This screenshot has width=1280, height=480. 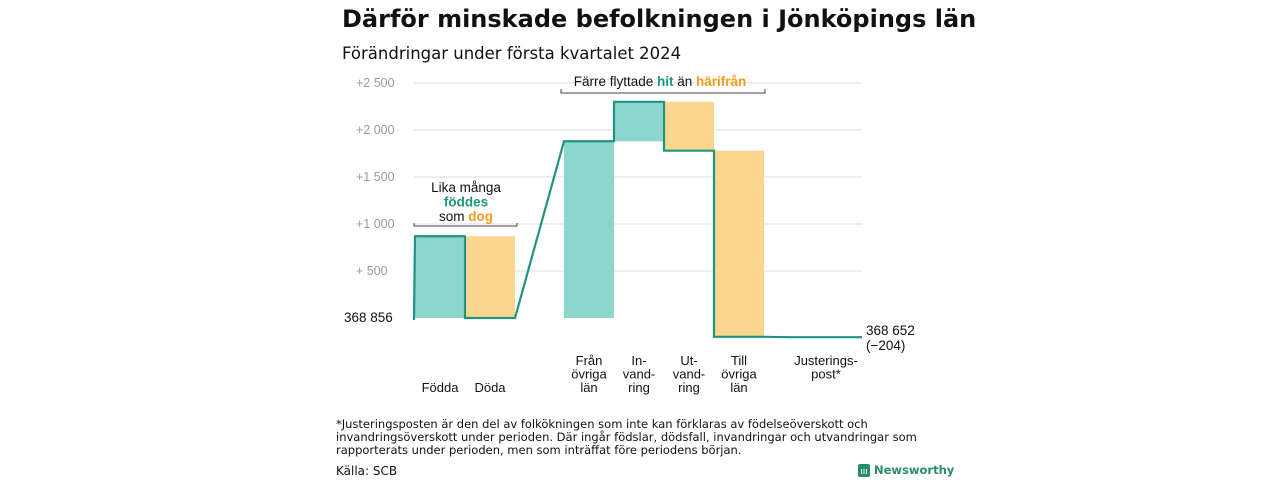 What do you see at coordinates (441, 387) in the screenshot?
I see `category-label: Födda` at bounding box center [441, 387].